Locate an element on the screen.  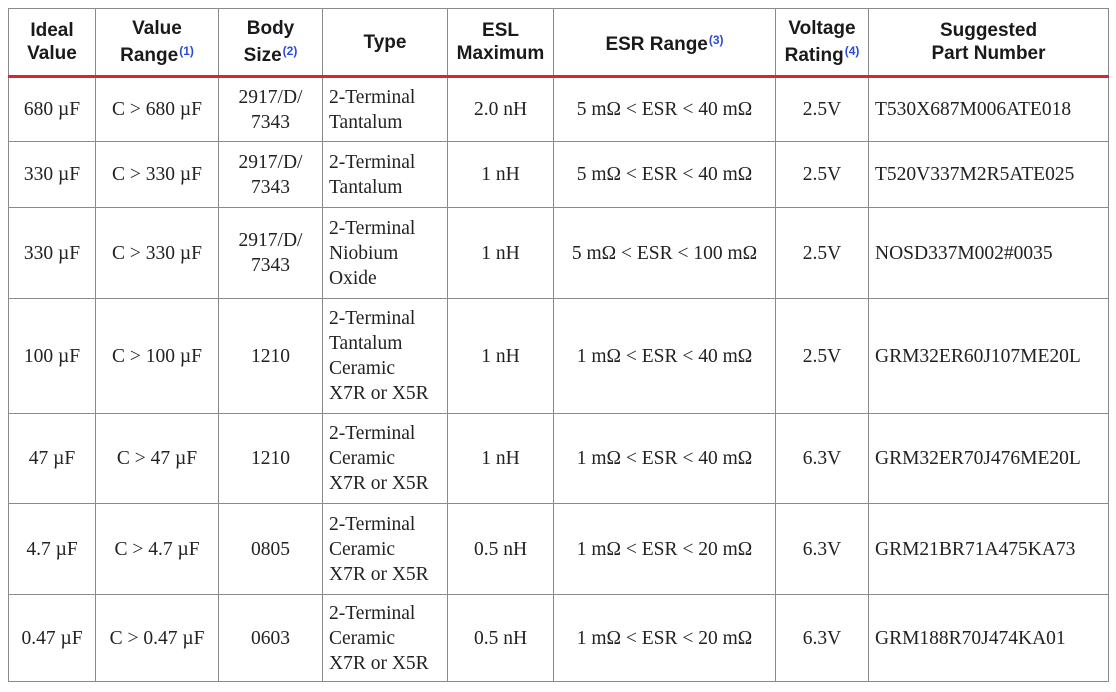
header-text: Range is located at coordinates (149, 55).